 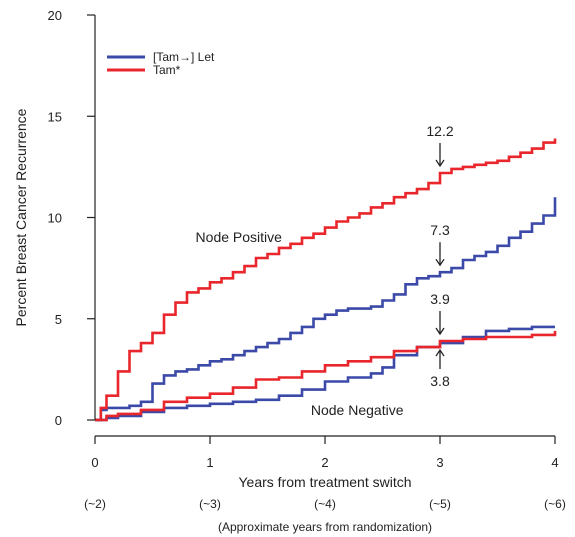 I want to click on x-tick-label: 0, so click(x=94, y=462).